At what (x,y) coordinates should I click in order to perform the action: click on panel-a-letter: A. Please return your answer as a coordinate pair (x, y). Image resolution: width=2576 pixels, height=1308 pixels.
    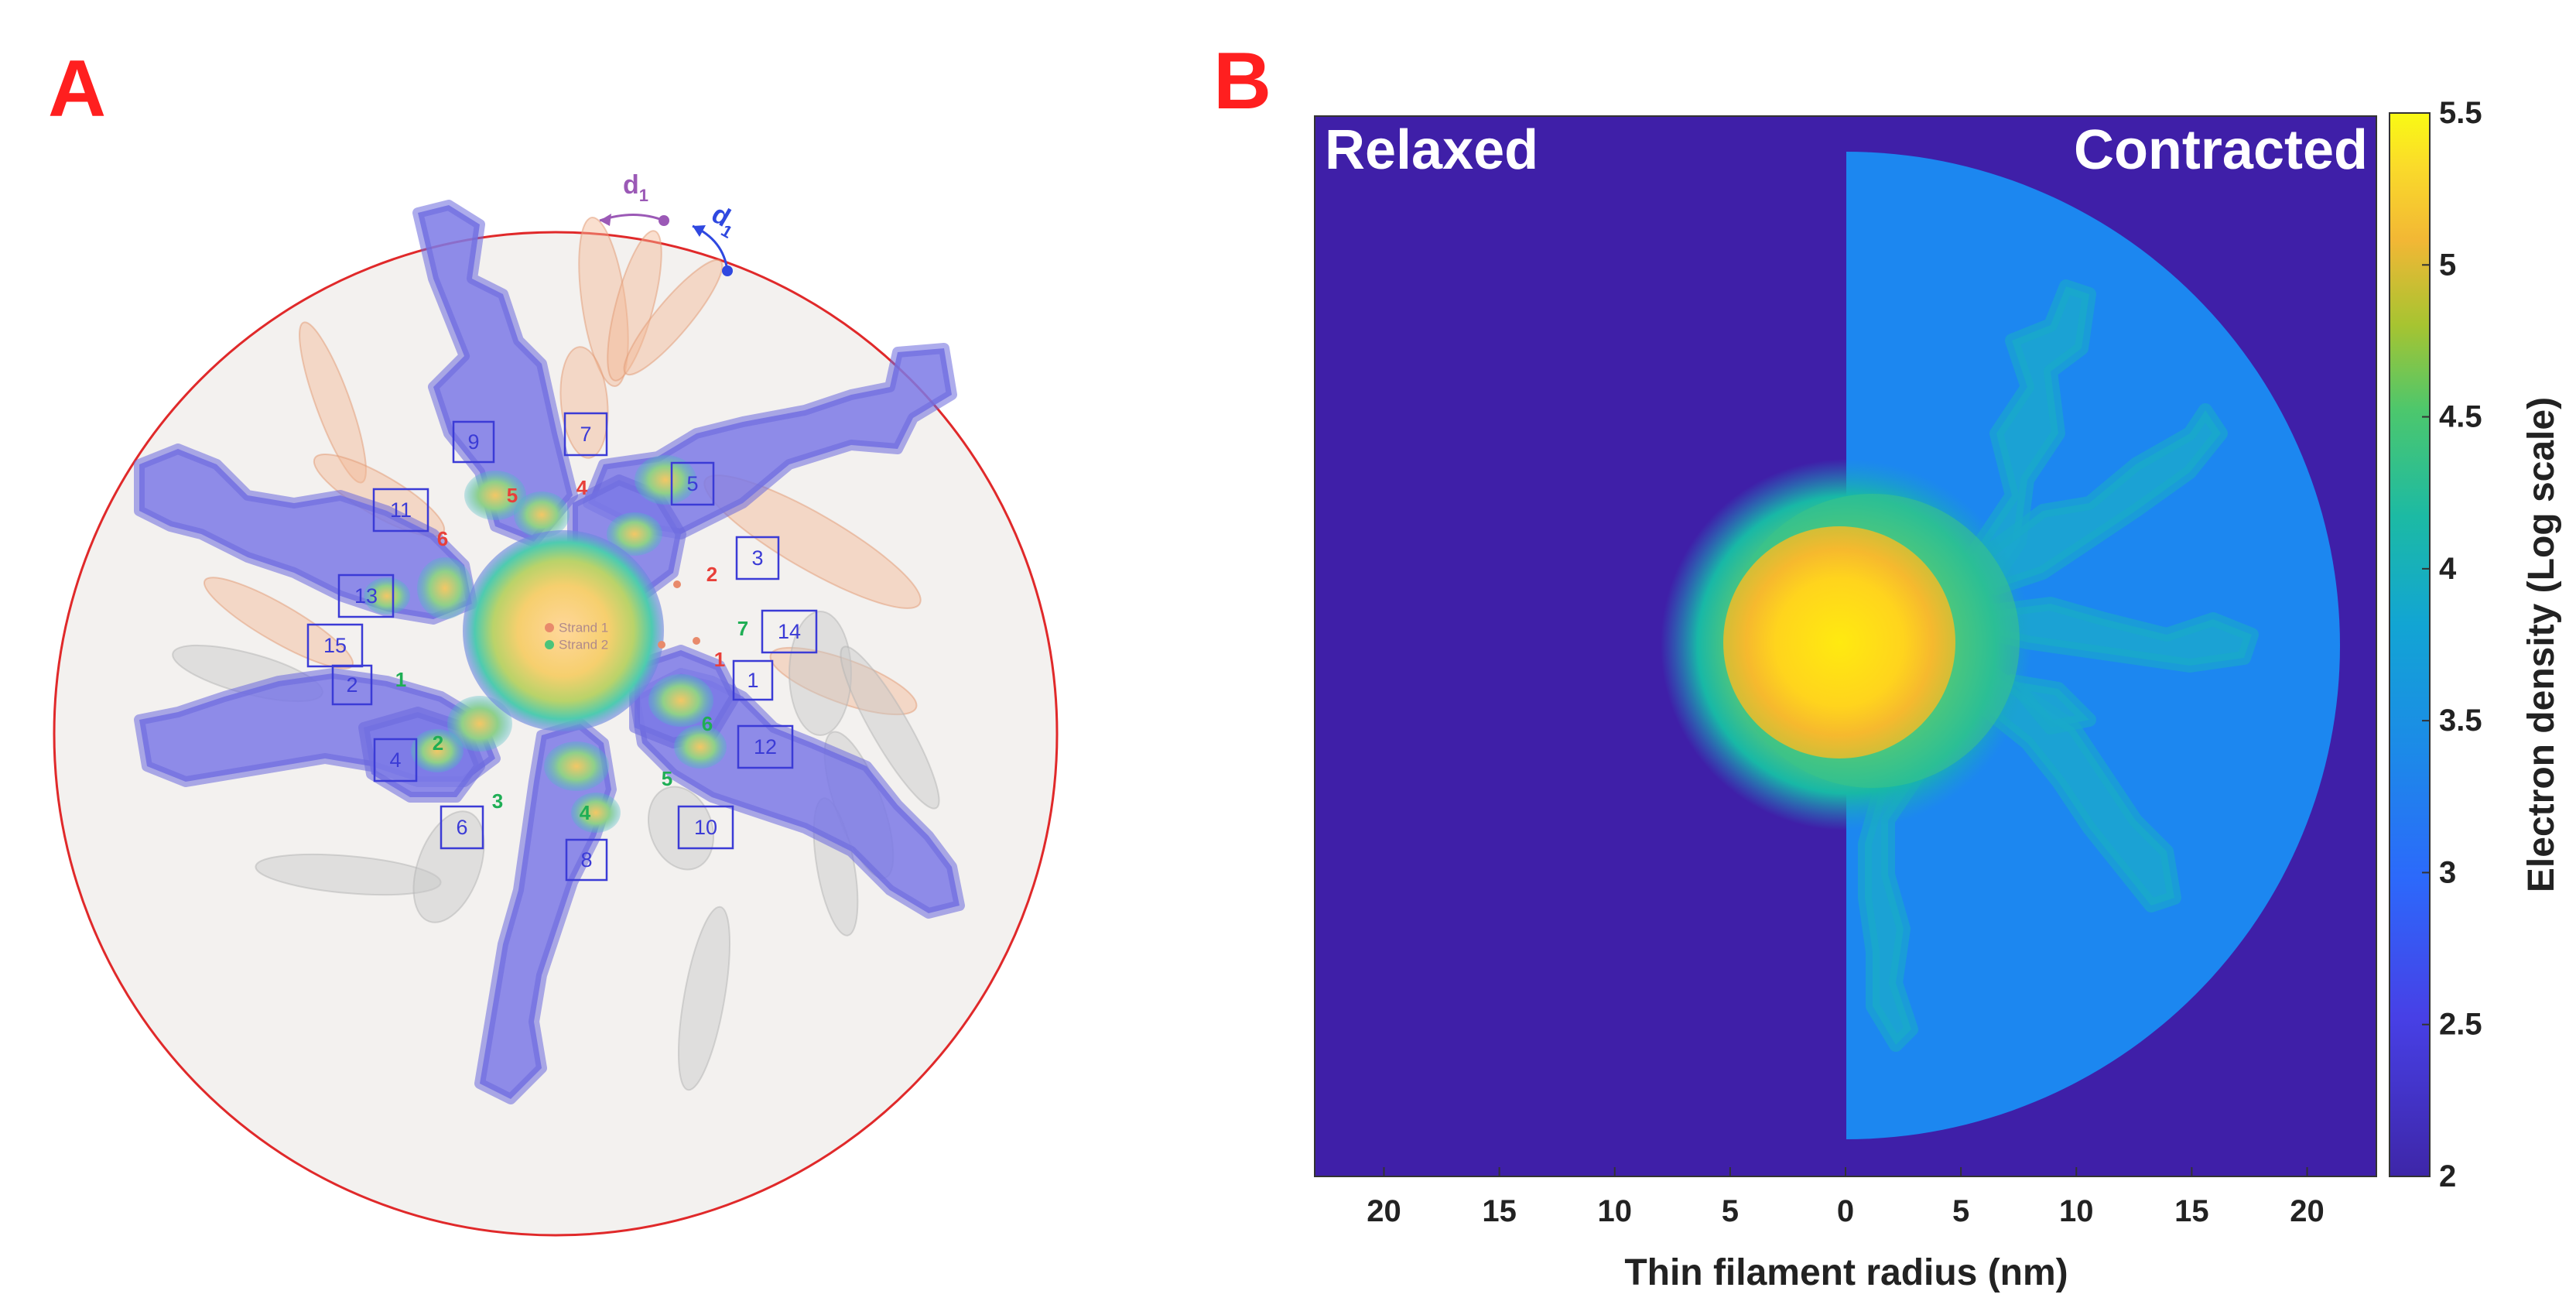
    Looking at the image, I should click on (77, 89).